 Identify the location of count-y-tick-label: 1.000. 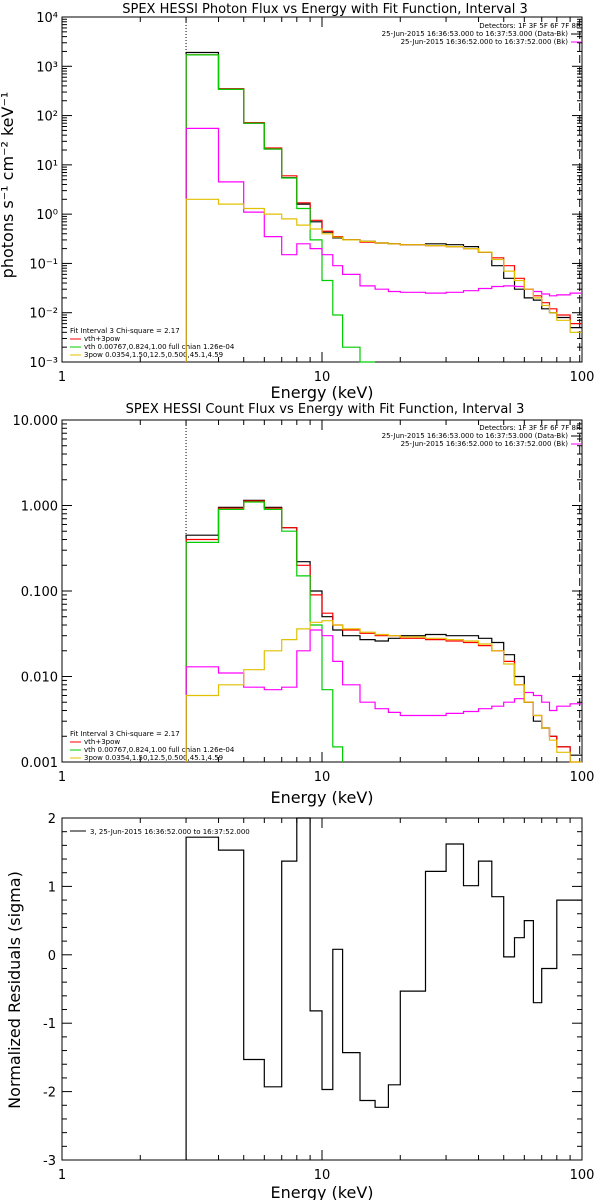
(39, 507).